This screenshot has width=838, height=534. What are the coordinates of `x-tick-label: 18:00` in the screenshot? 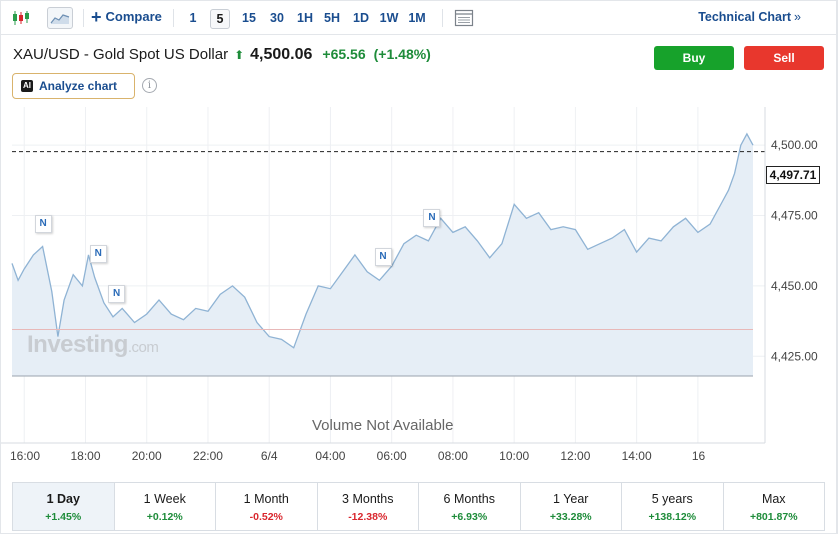 It's located at (85, 456).